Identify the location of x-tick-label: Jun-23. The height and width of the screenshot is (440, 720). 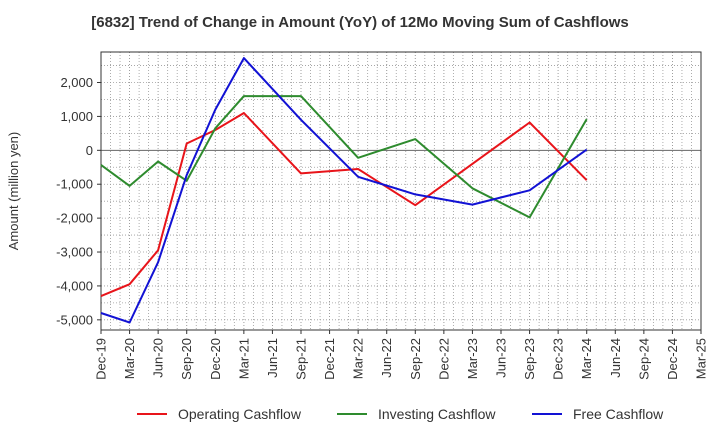
(501, 358).